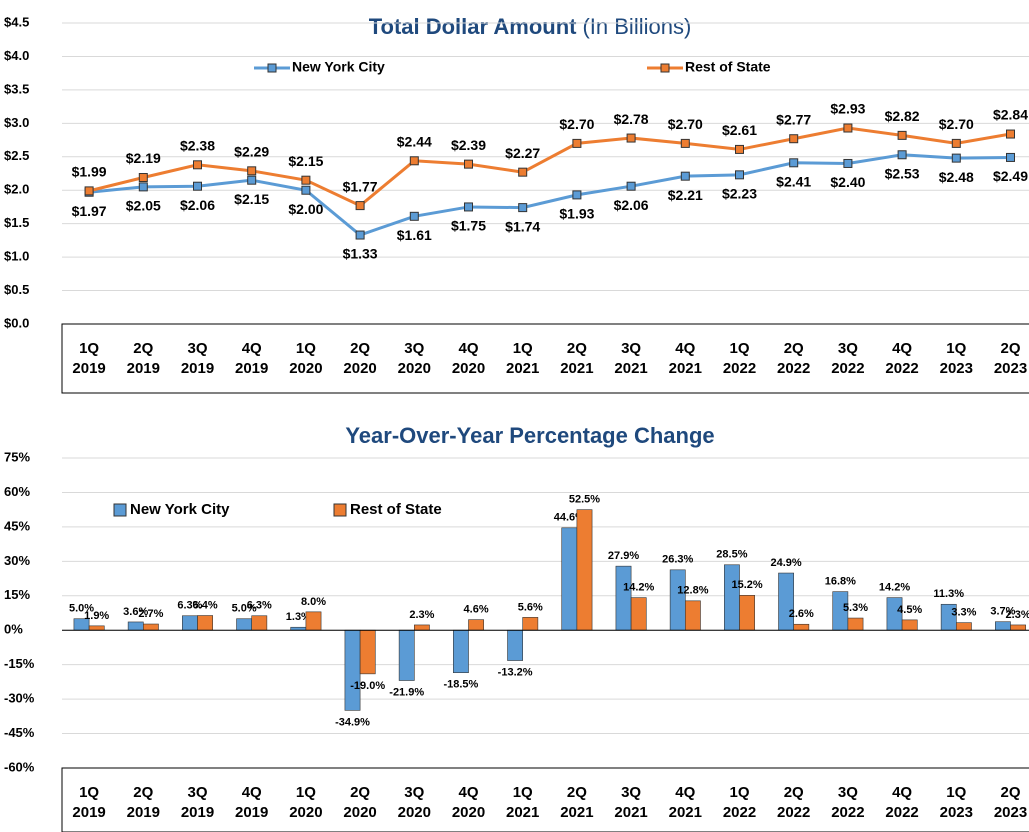  What do you see at coordinates (956, 358) in the screenshot?
I see `x-tick-label: 1Q 2023` at bounding box center [956, 358].